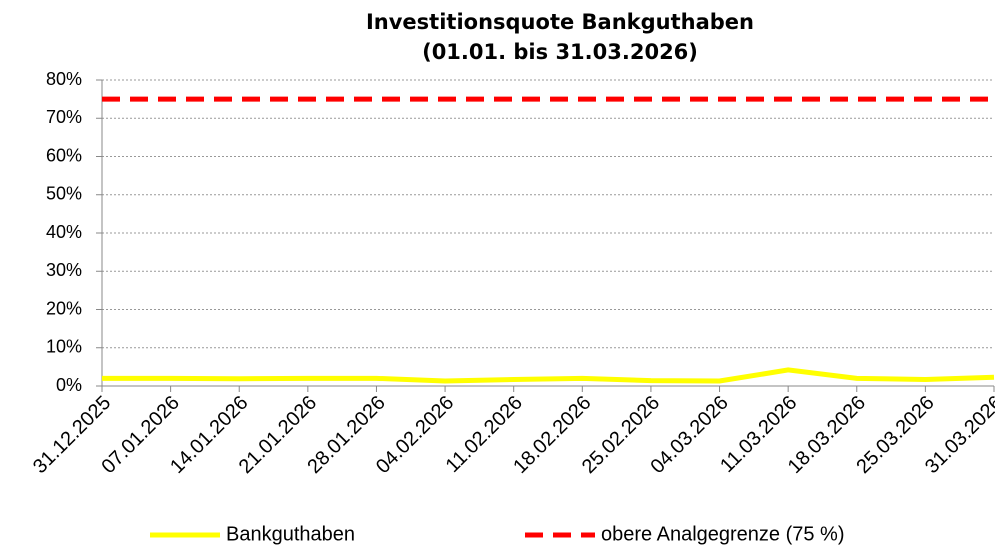 This screenshot has width=995, height=546. What do you see at coordinates (69, 385) in the screenshot?
I see `y-tick-label: 0%` at bounding box center [69, 385].